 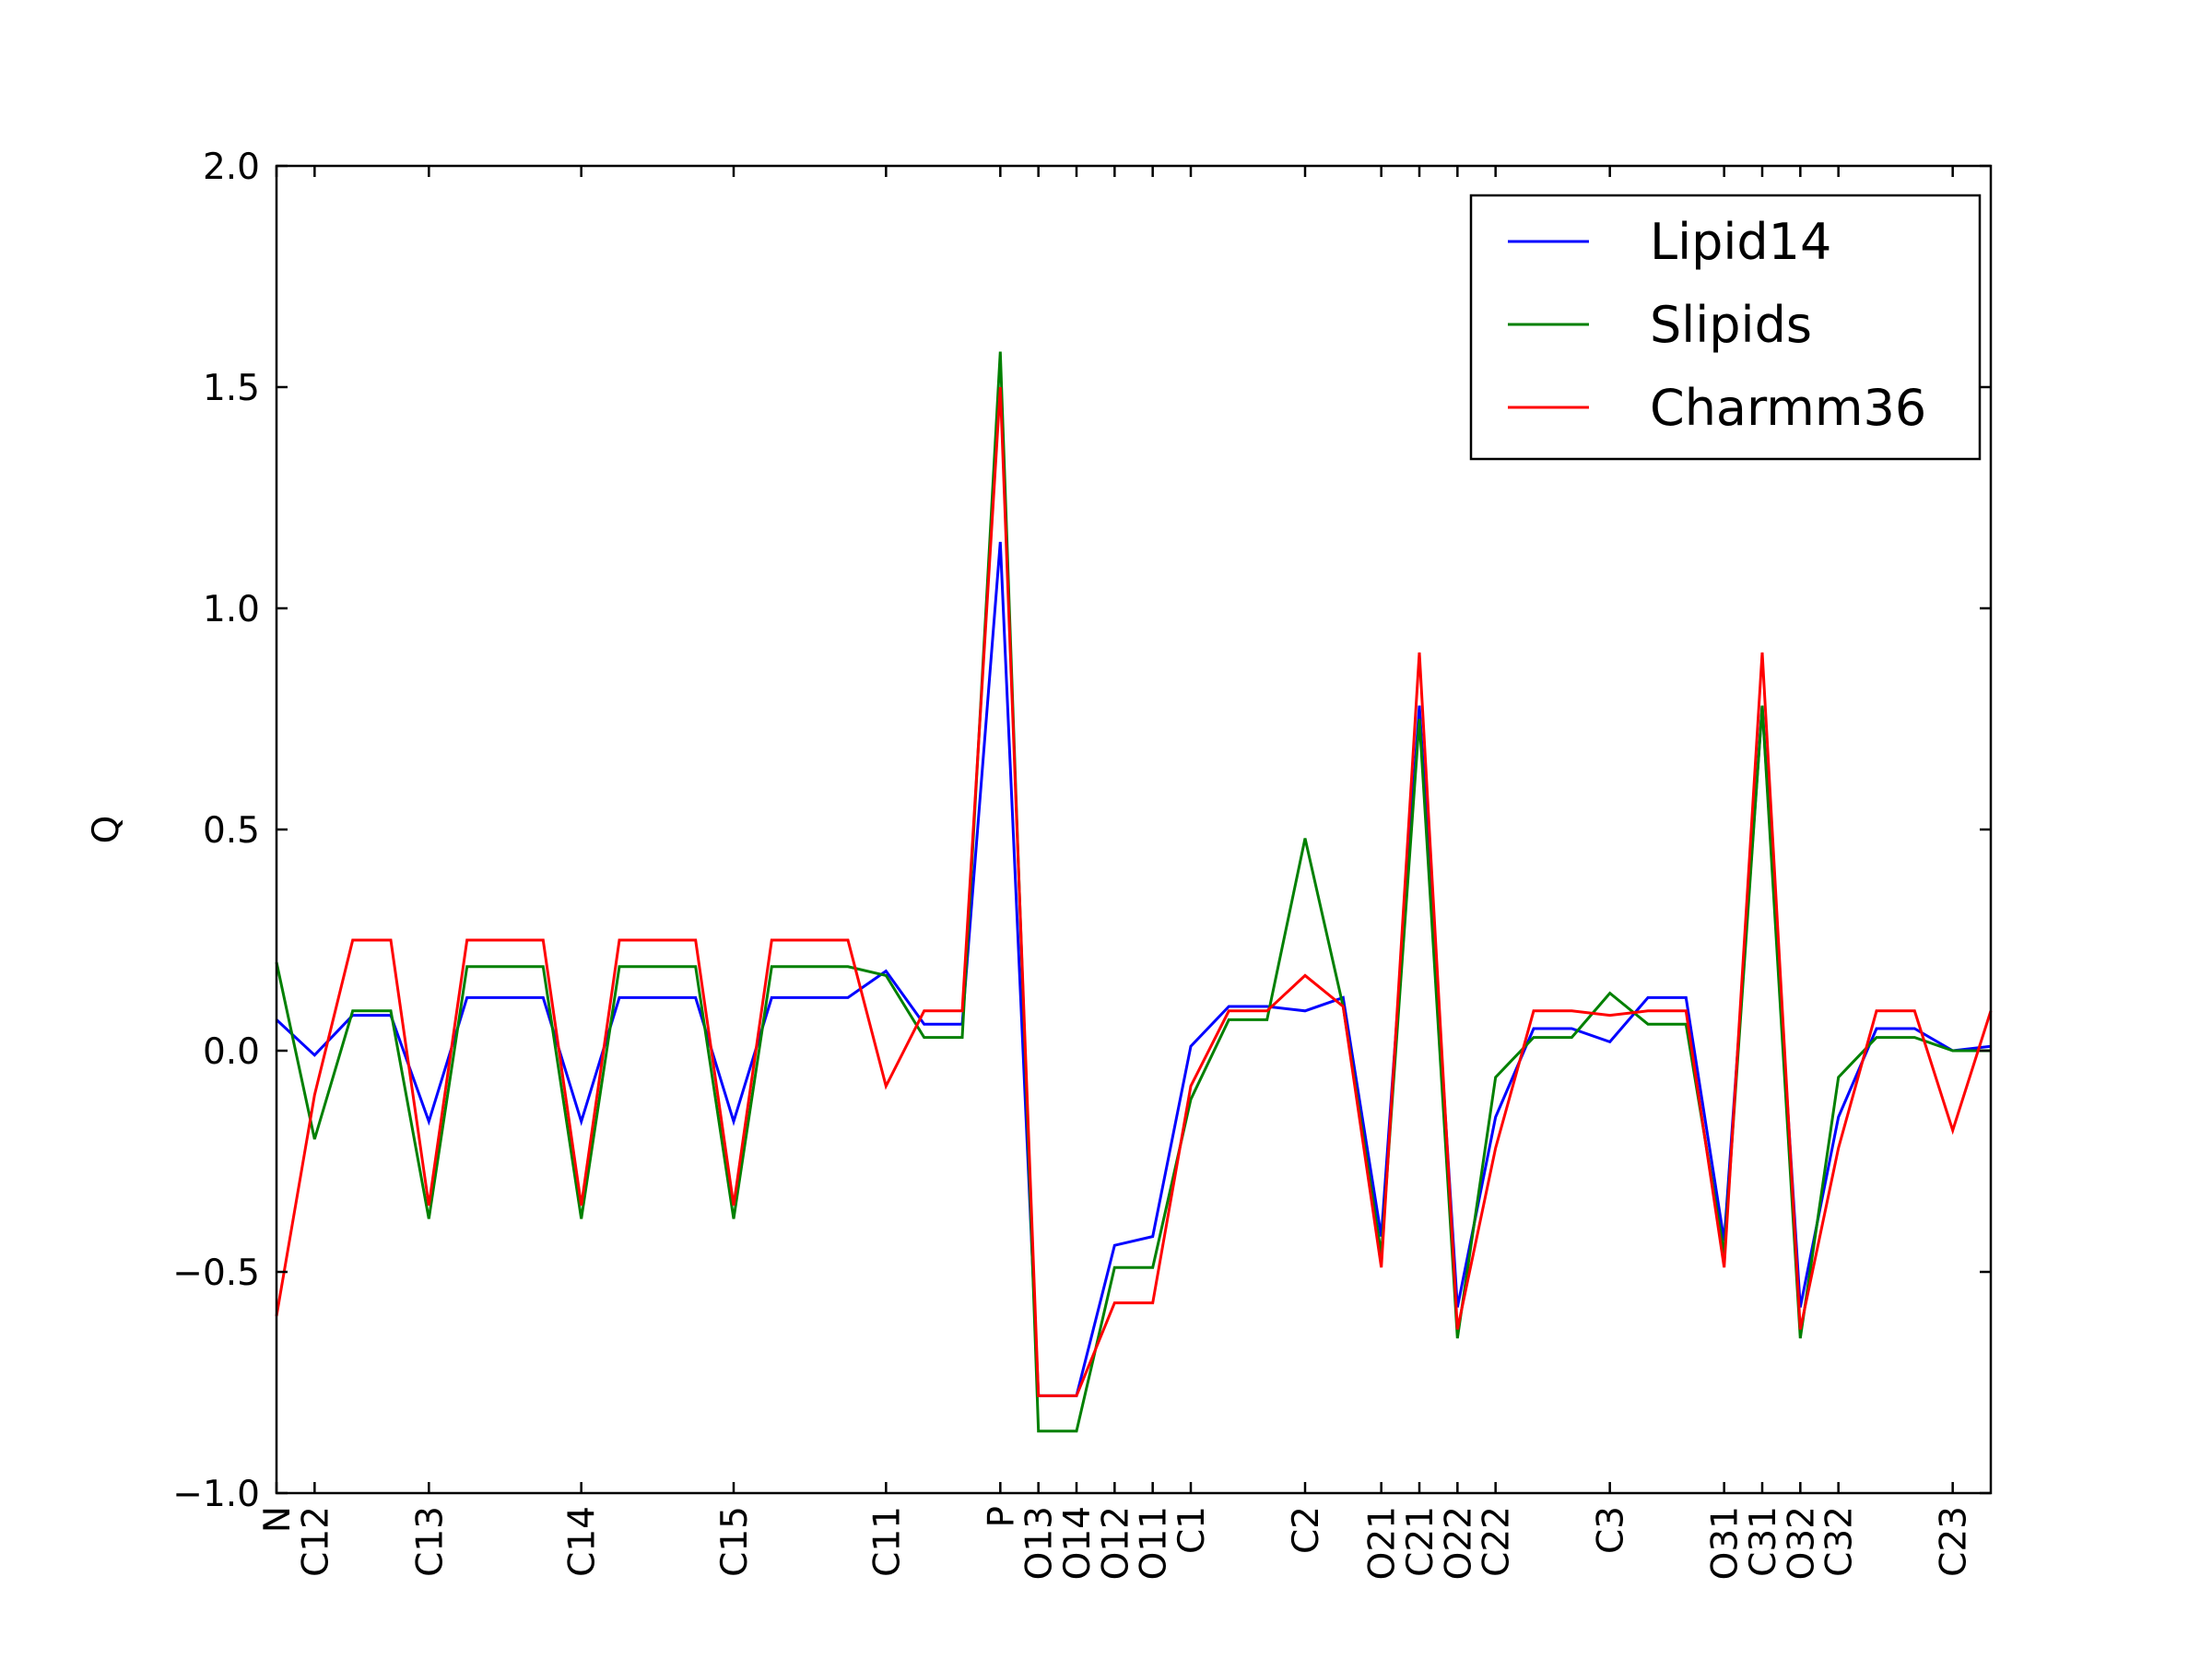 I want to click on y-tick-label: 0.0, so click(x=231, y=1052).